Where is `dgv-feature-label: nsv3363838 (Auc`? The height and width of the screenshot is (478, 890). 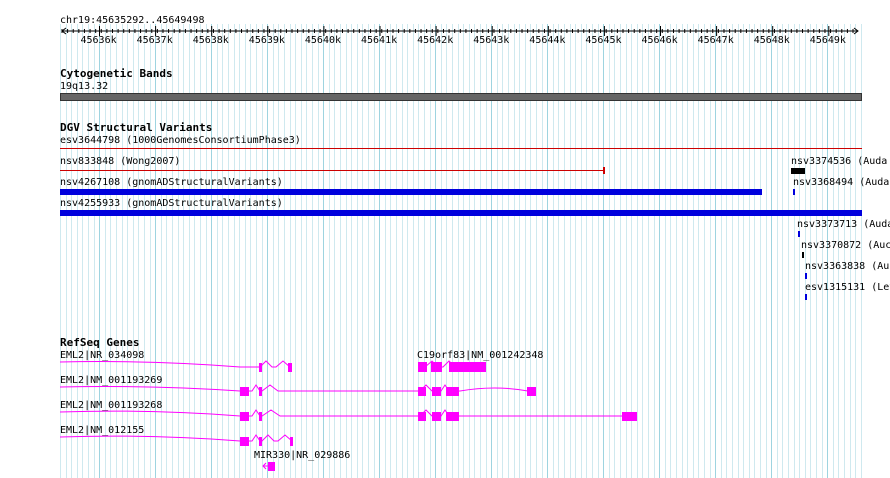
dgv-feature-label: nsv3363838 (Auc is located at coordinates (847, 266).